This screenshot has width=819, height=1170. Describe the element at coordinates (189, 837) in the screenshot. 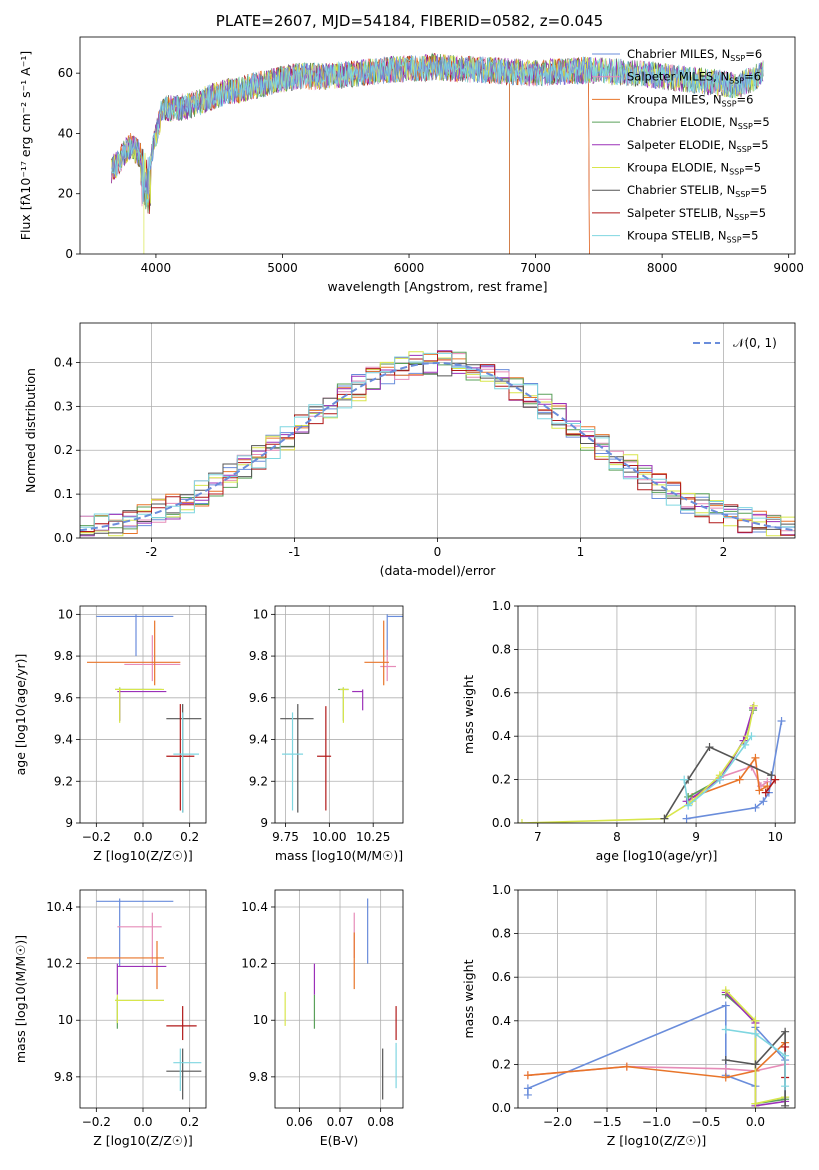

I see `x-tick-label: 0.2` at that location.